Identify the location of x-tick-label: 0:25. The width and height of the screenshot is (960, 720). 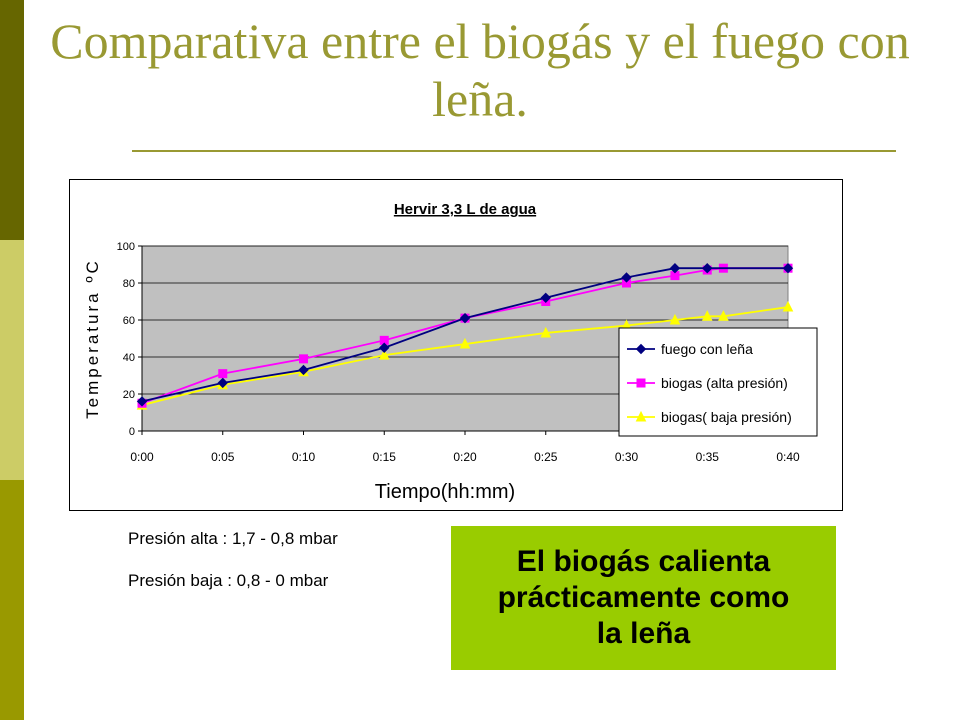
(546, 457).